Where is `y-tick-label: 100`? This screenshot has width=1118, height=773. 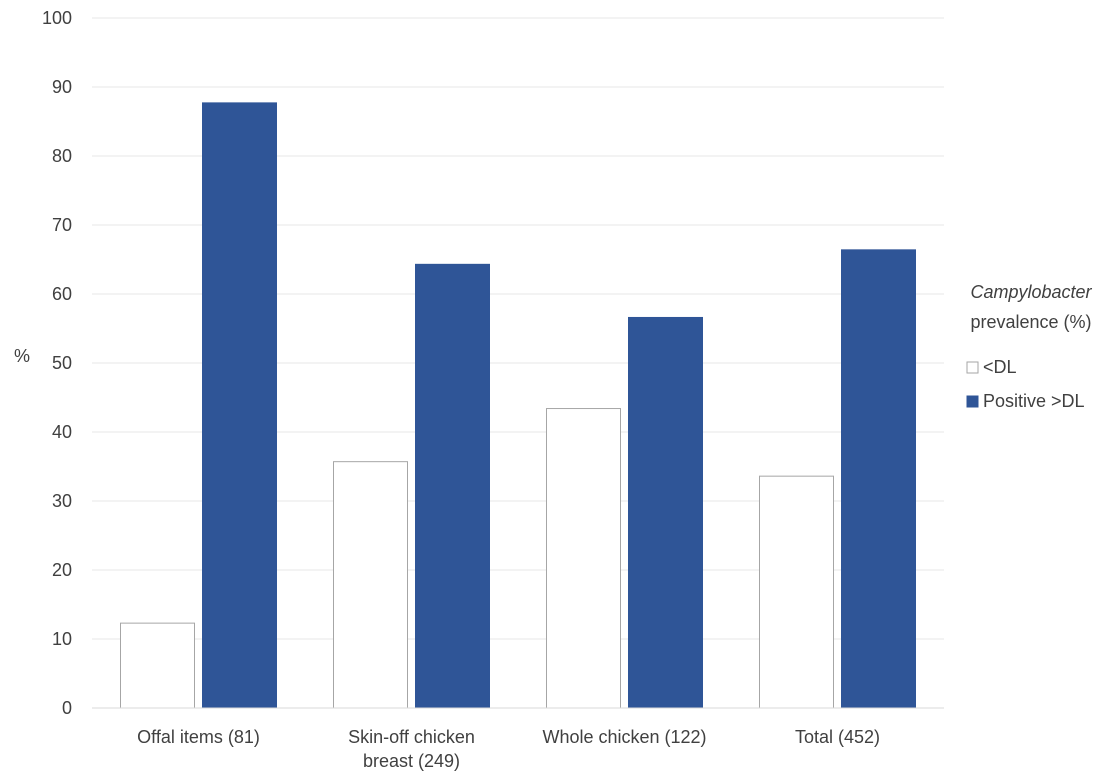
y-tick-label: 100 is located at coordinates (57, 18).